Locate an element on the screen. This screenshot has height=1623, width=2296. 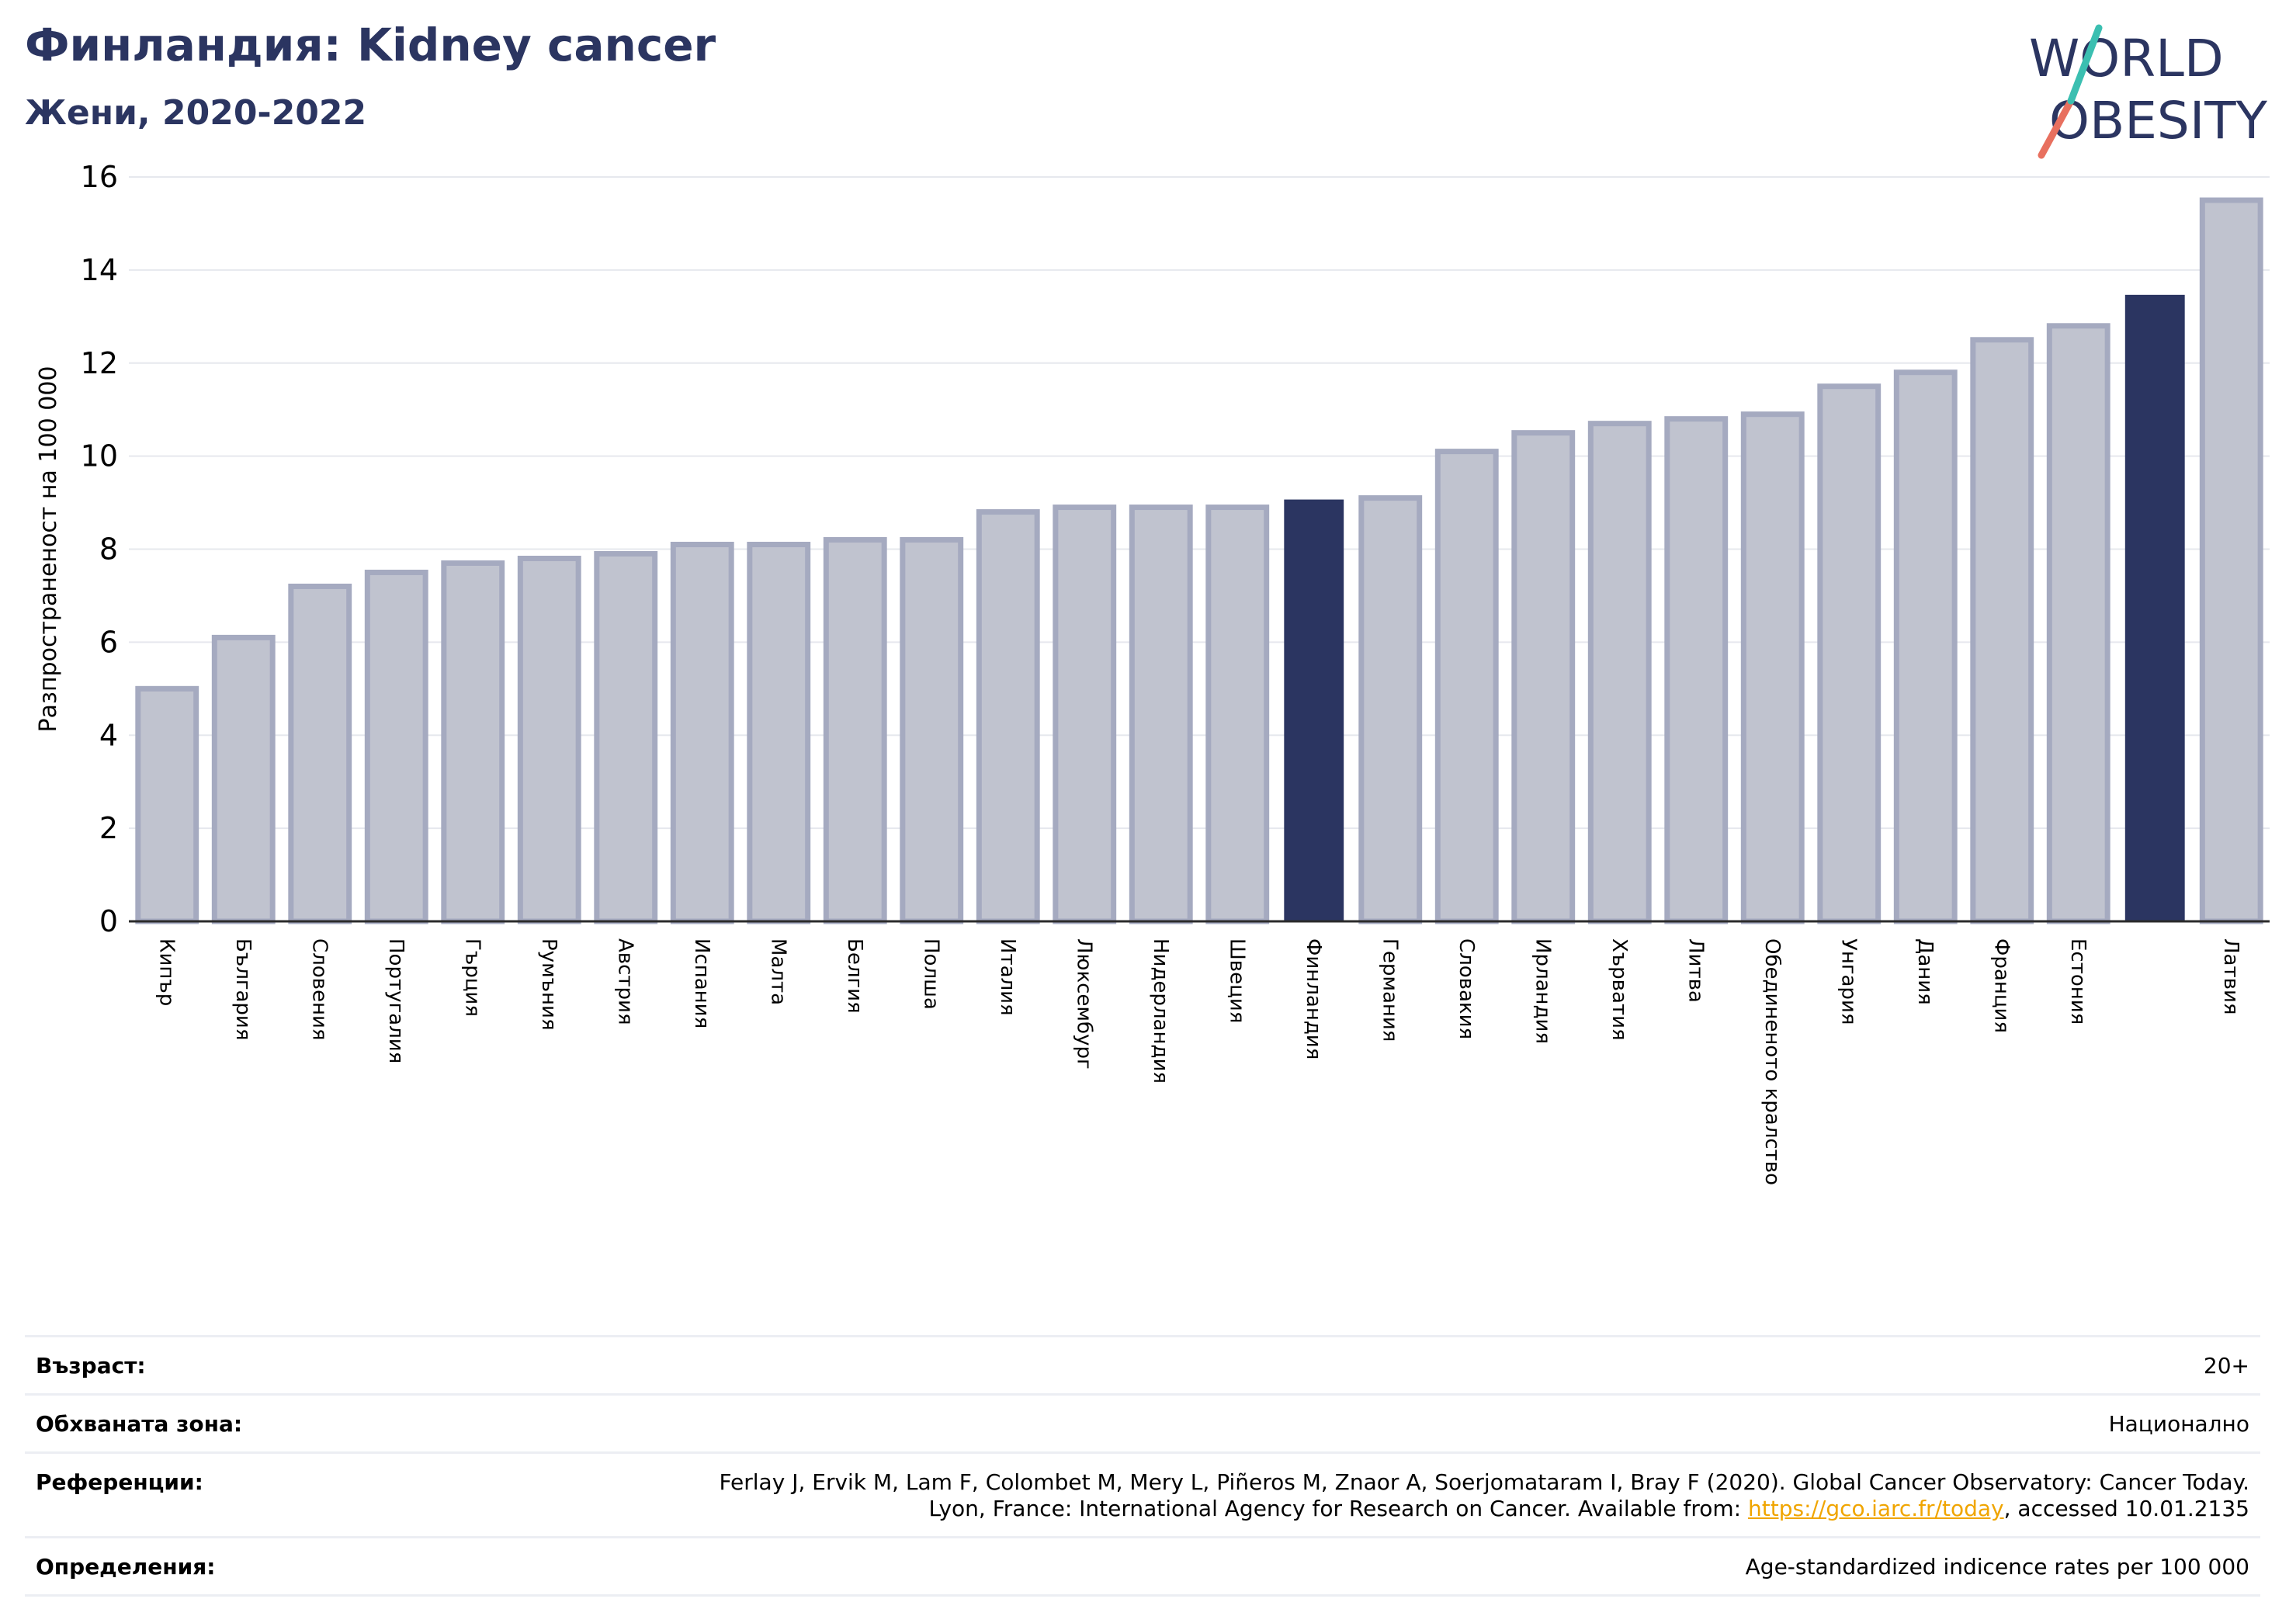
info-row-coverage: Обхваната зона: Национално is located at coordinates (1142, 1422).